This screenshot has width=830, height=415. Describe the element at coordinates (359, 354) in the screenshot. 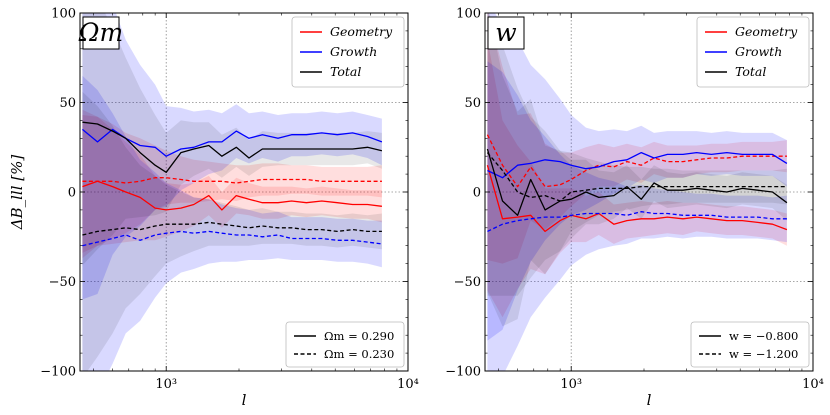

I see `legend-label: Ωm = 0.230` at that location.